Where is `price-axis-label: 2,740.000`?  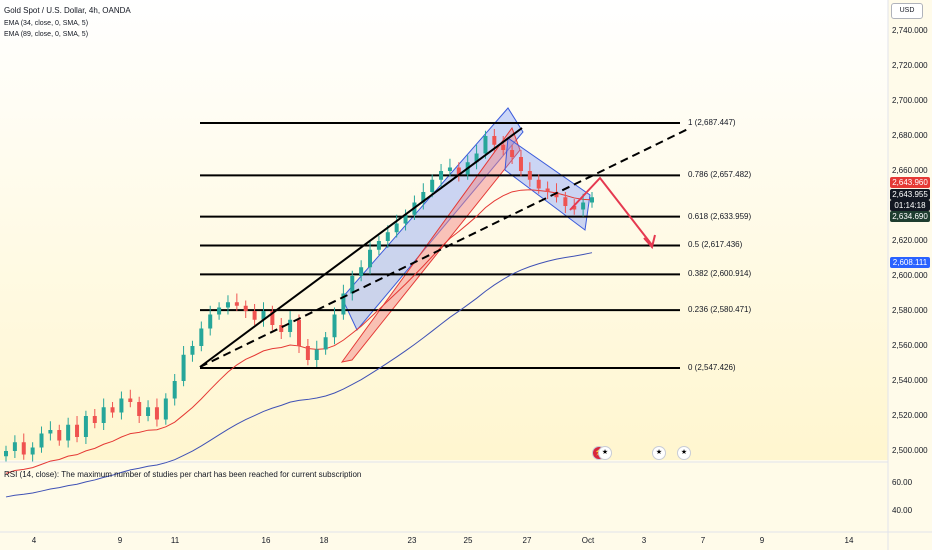
price-axis-label: 2,740.000 is located at coordinates (910, 30).